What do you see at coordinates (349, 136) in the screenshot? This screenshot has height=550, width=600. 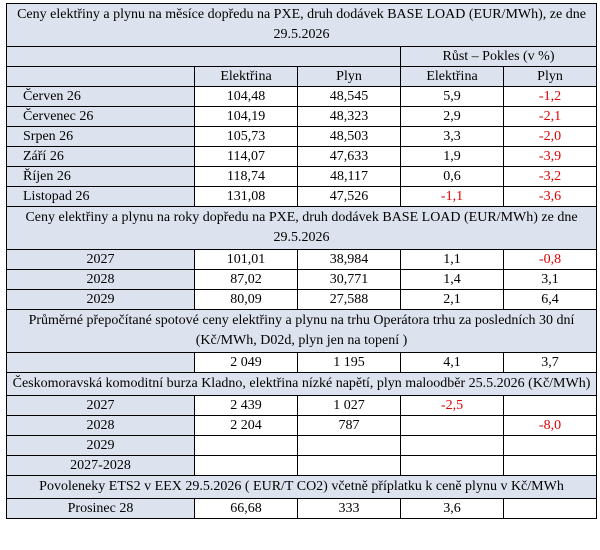 I see `gas-value: 48,503` at bounding box center [349, 136].